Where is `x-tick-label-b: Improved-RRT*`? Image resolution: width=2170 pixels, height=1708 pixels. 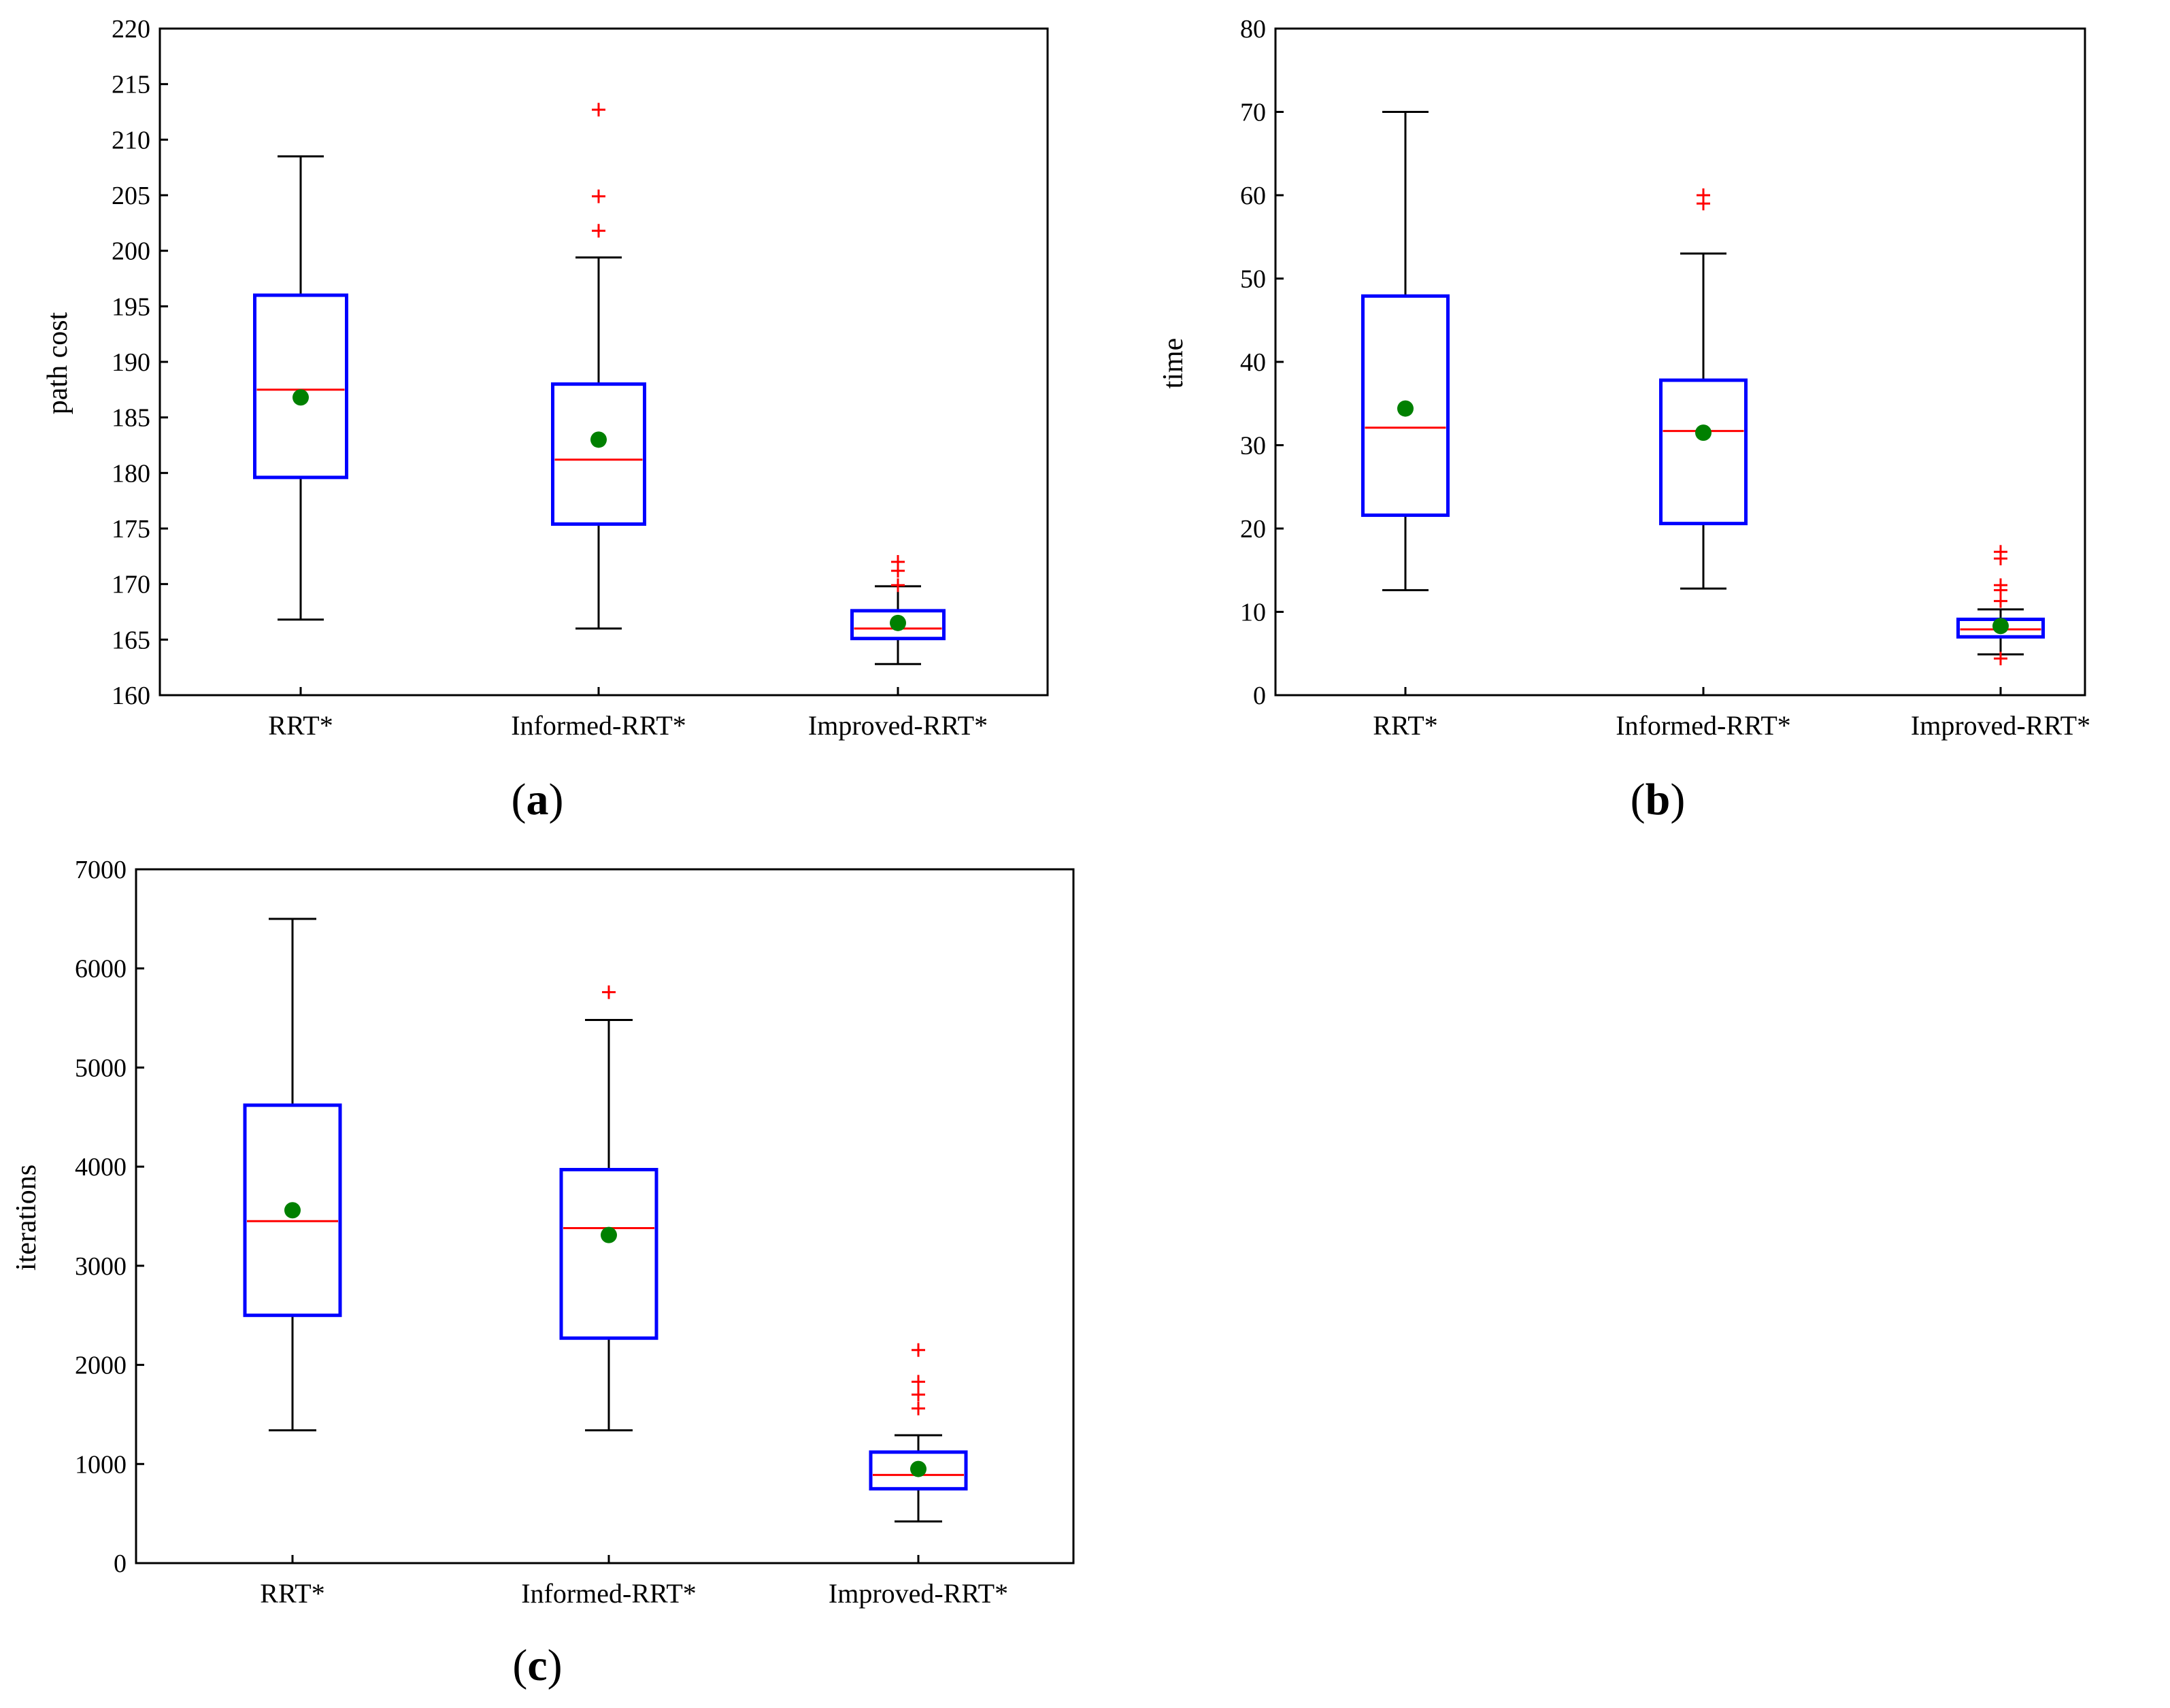
x-tick-label-b: Improved-RRT* is located at coordinates (2000, 725).